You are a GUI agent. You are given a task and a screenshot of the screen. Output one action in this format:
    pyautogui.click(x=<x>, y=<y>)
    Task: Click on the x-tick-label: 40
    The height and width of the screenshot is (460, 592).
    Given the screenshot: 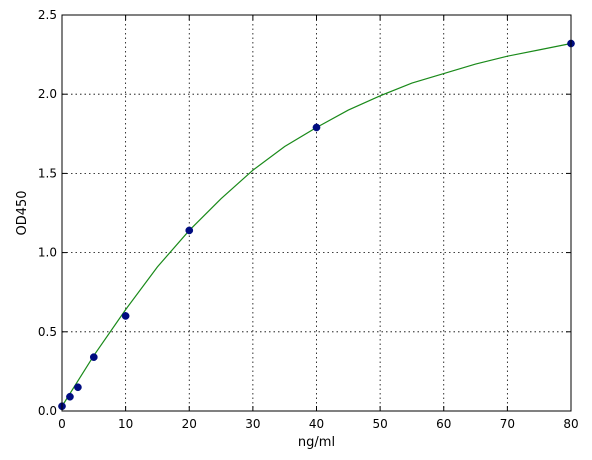 What is the action you would take?
    pyautogui.click(x=316, y=424)
    